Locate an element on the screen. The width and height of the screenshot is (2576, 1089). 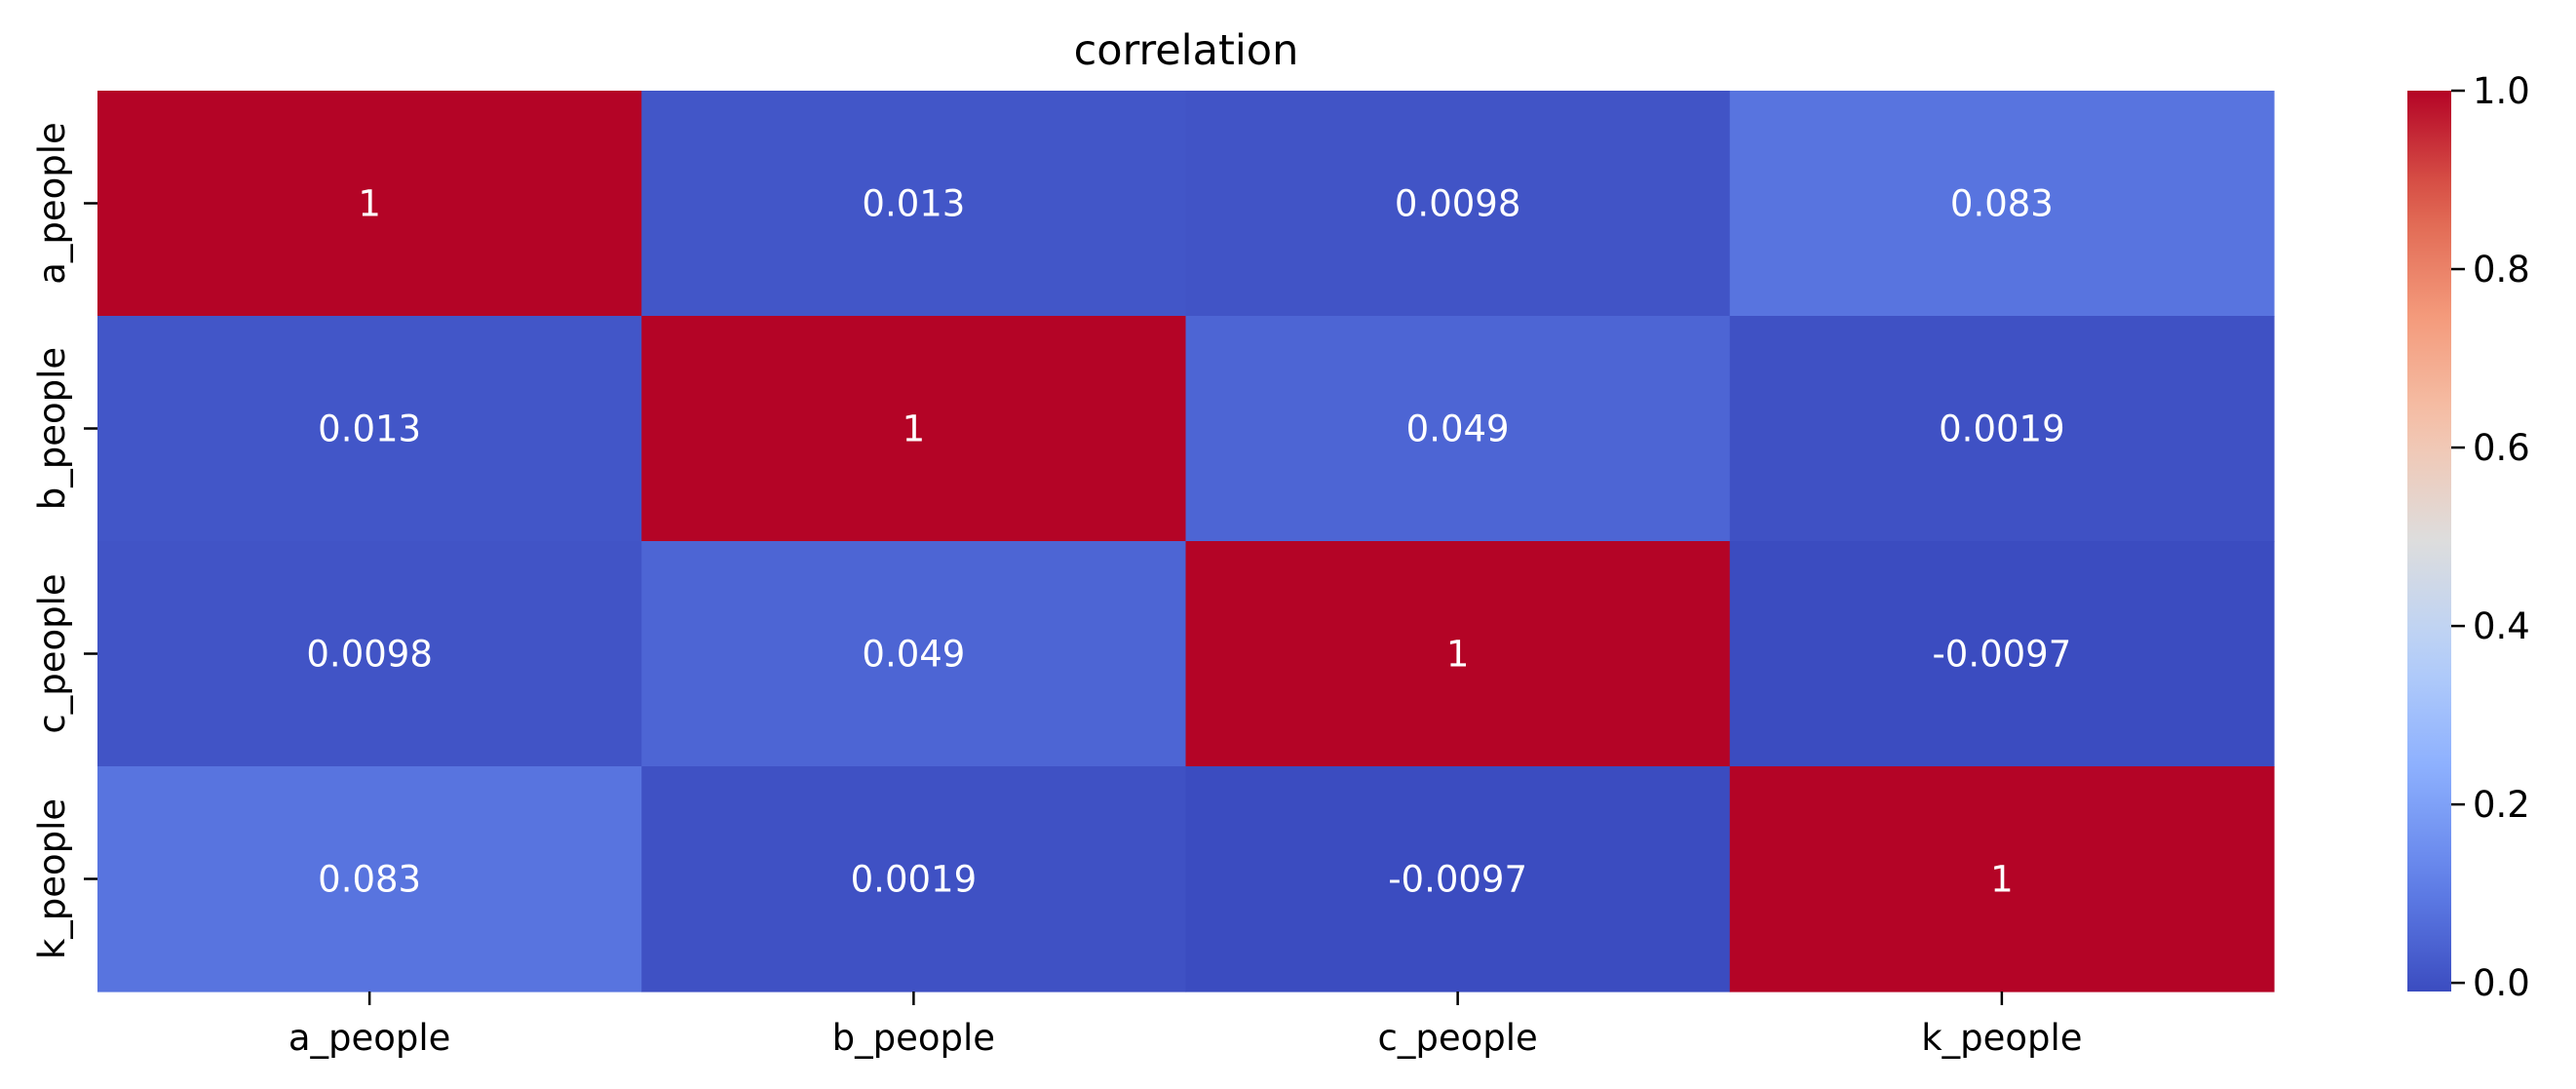
cell-label-2-3: -0.0097 is located at coordinates (2001, 655).